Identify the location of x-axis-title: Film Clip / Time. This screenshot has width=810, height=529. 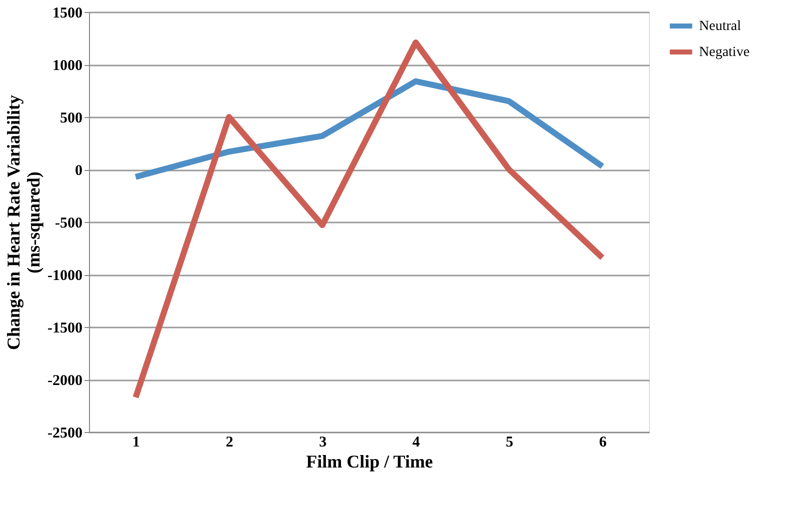
(369, 462).